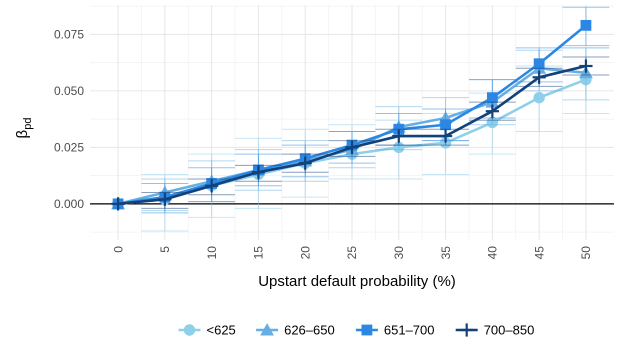 The height and width of the screenshot is (341, 621). Describe the element at coordinates (357, 281) in the screenshot. I see `x-axis-title: Upstart default probability (%)` at that location.